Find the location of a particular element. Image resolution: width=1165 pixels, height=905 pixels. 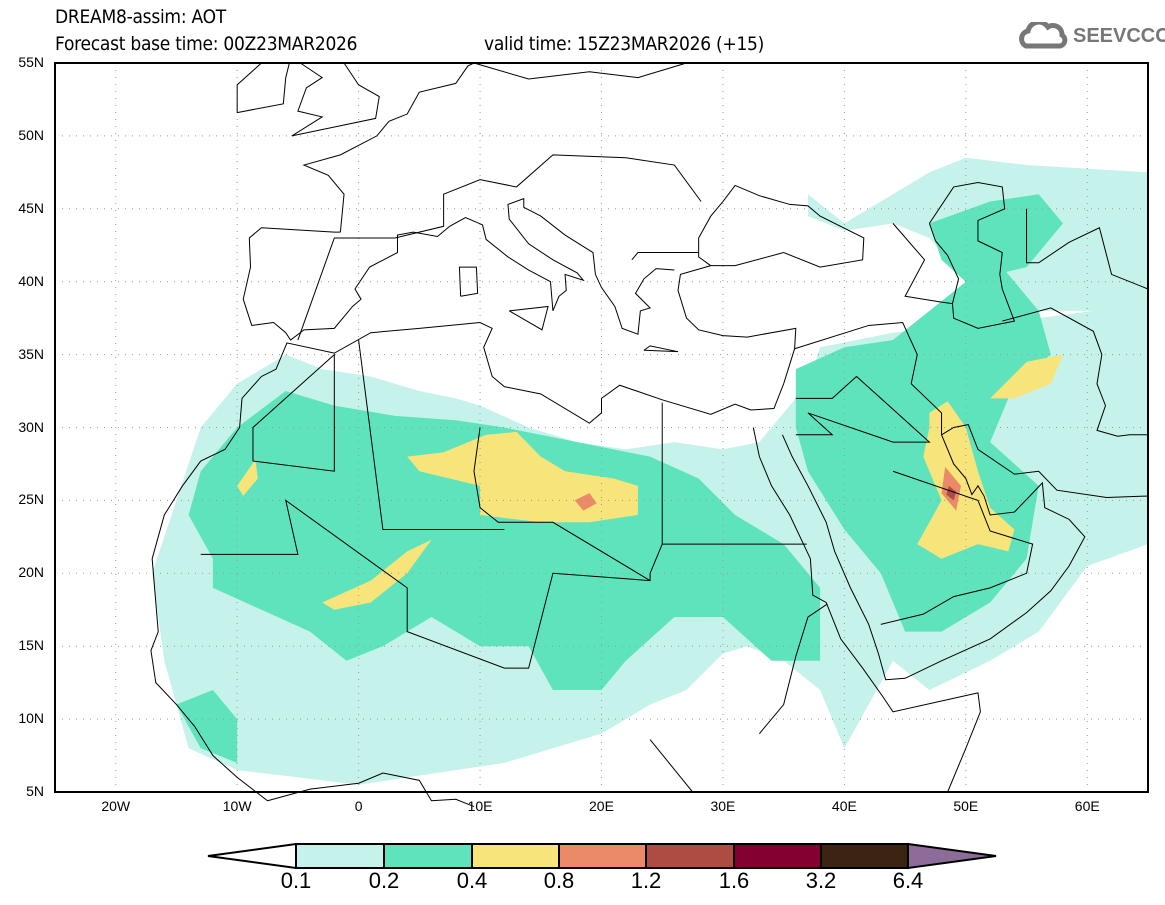

colorbar-tick-label: 0.2 is located at coordinates (384, 880).